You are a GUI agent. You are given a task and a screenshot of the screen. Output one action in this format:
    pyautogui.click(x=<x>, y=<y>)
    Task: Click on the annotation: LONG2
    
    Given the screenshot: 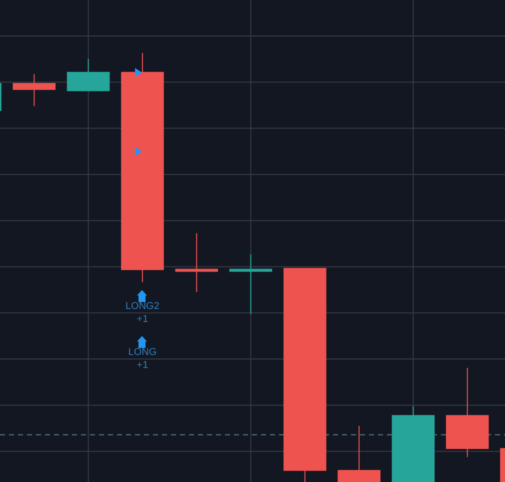 What is the action you would take?
    pyautogui.click(x=142, y=307)
    